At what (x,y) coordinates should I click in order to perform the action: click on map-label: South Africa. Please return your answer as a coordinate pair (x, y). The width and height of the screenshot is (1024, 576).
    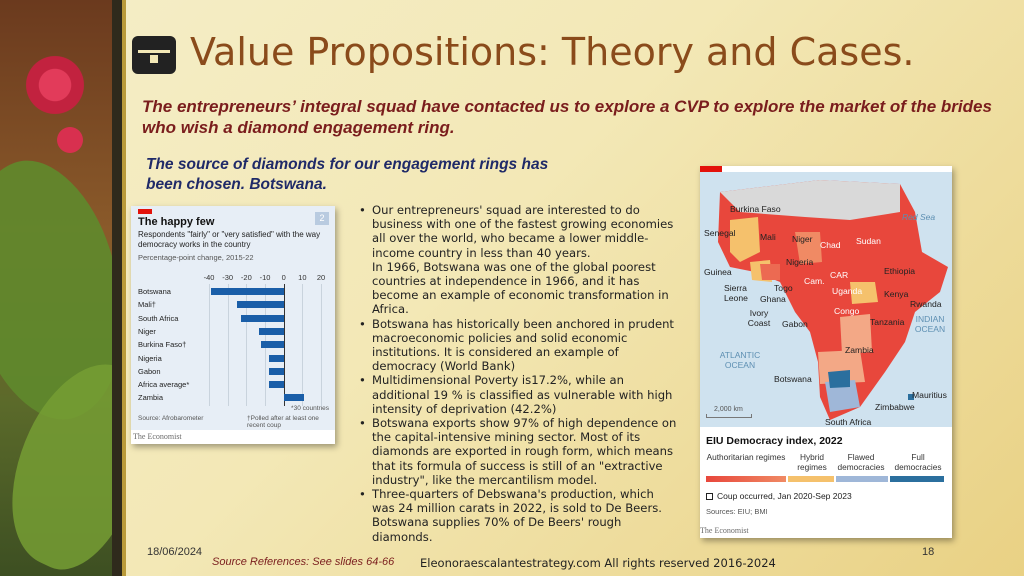
    Looking at the image, I should click on (848, 422).